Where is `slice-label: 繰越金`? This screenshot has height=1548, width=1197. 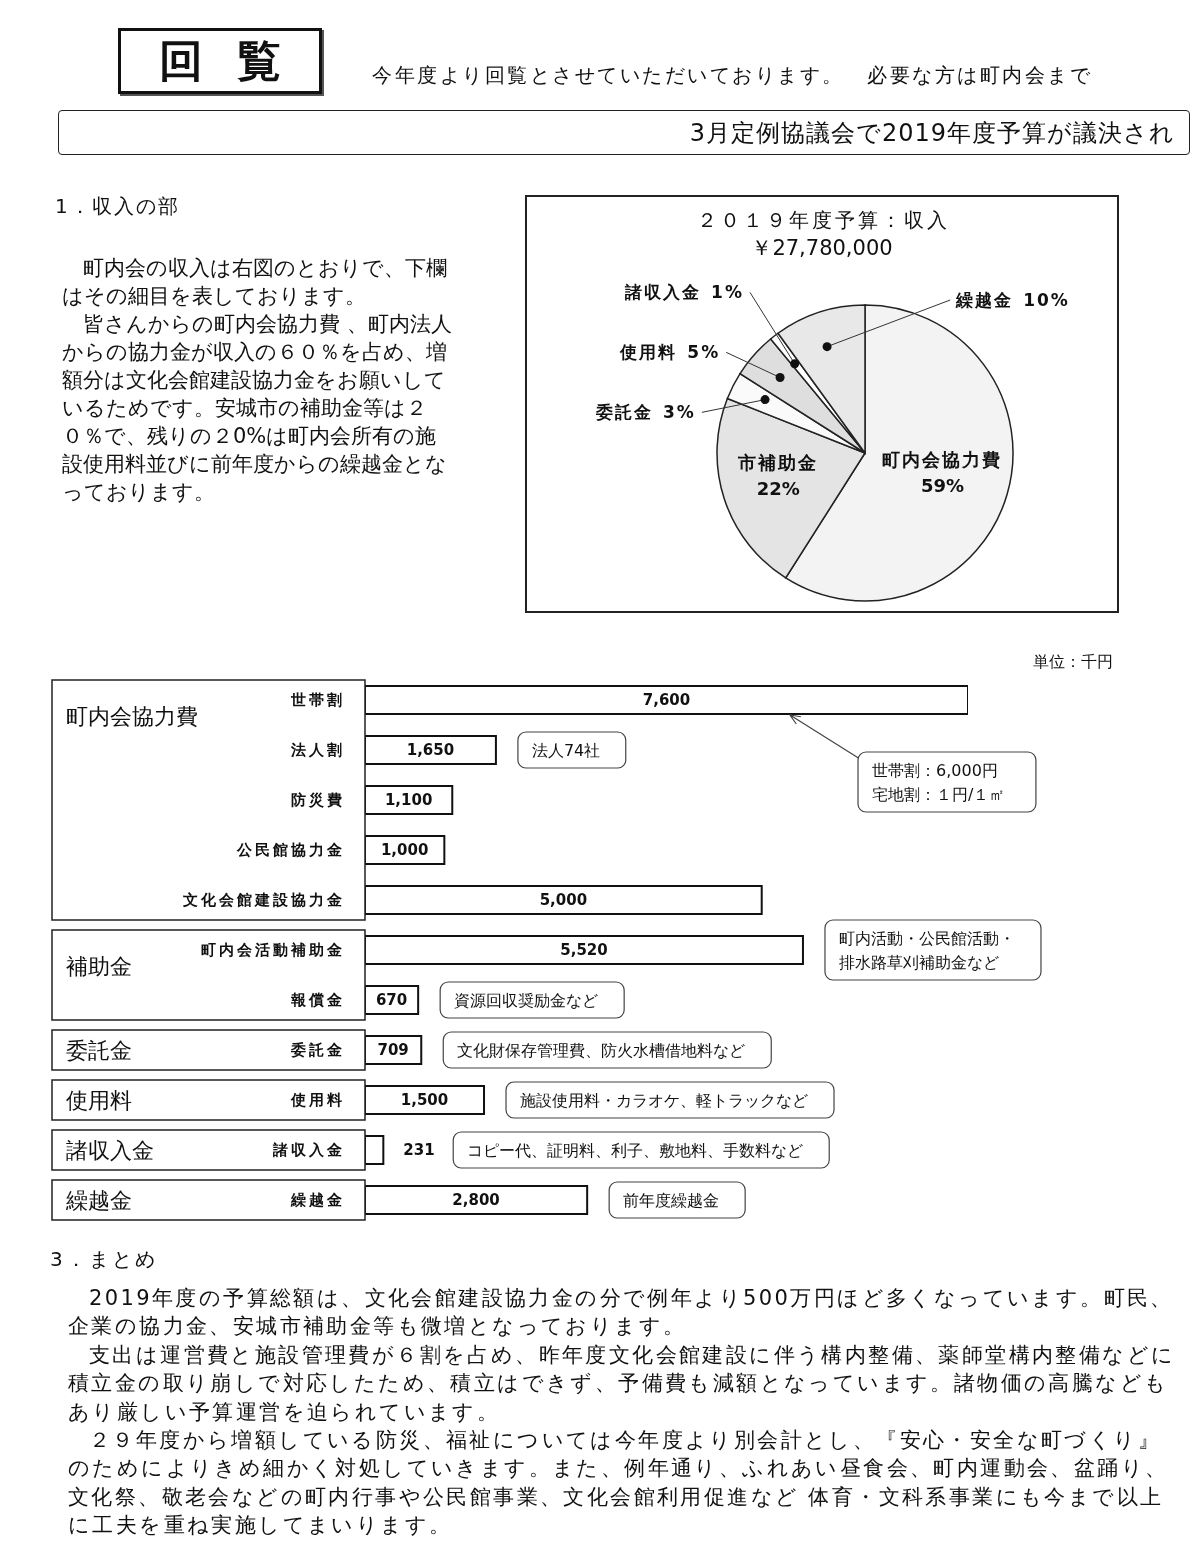 slice-label: 繰越金 is located at coordinates (984, 300).